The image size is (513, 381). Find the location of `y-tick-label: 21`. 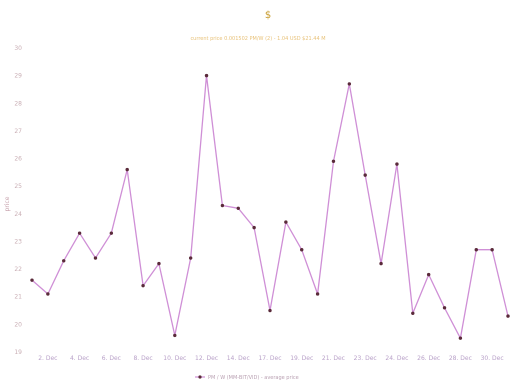

y-tick-label: 21 is located at coordinates (18, 297).